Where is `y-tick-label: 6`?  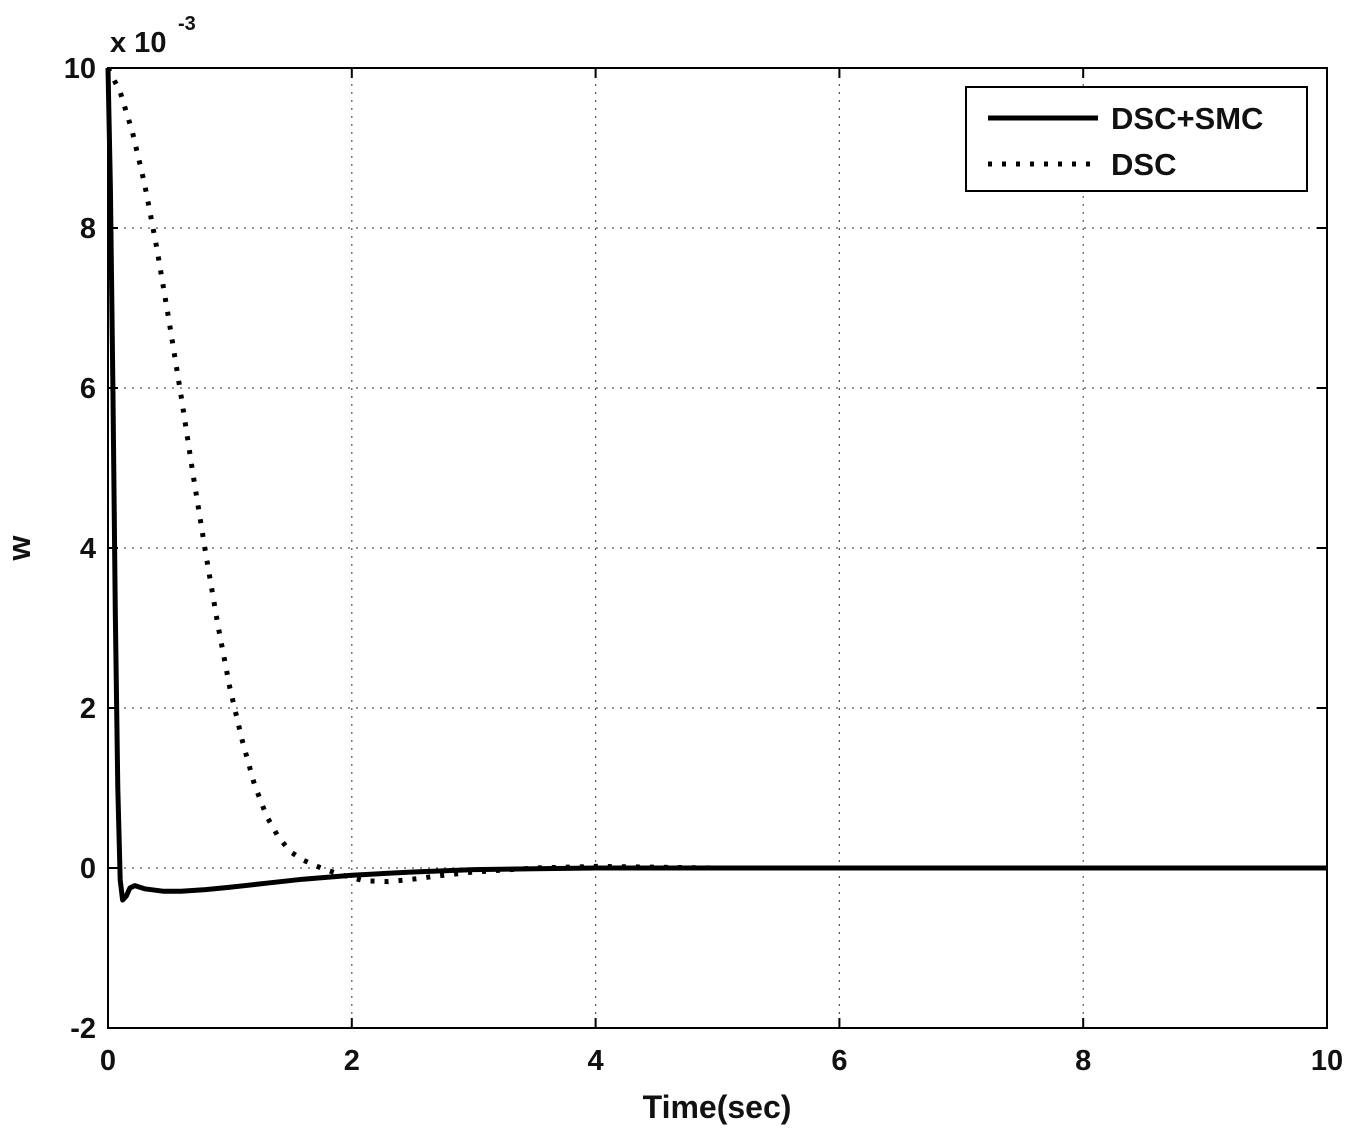 y-tick-label: 6 is located at coordinates (88, 389).